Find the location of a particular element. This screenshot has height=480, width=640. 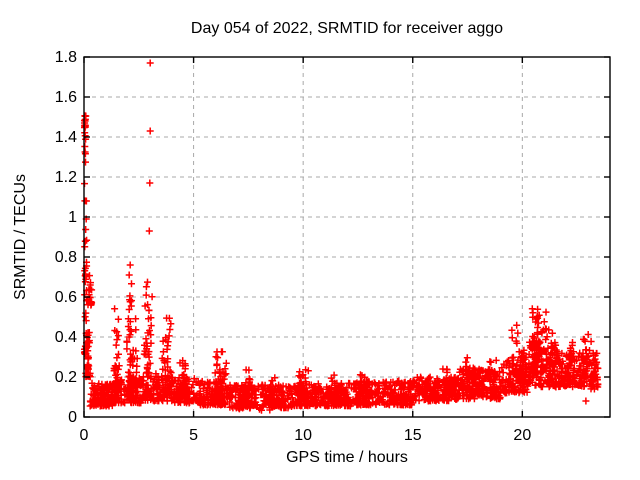

y-tick-label: 0 is located at coordinates (72, 417).